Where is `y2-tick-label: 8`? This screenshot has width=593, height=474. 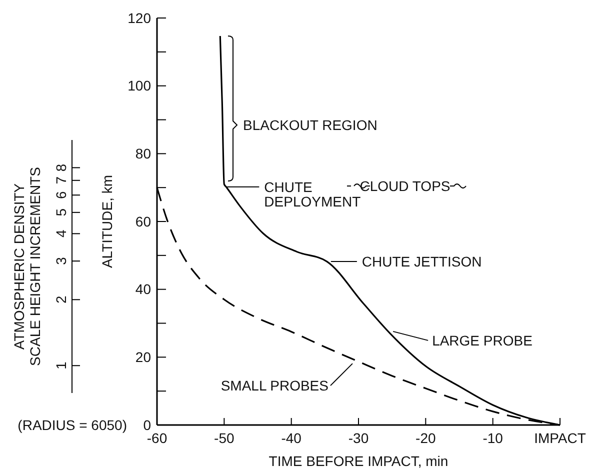 y2-tick-label: 8 is located at coordinates (61, 168).